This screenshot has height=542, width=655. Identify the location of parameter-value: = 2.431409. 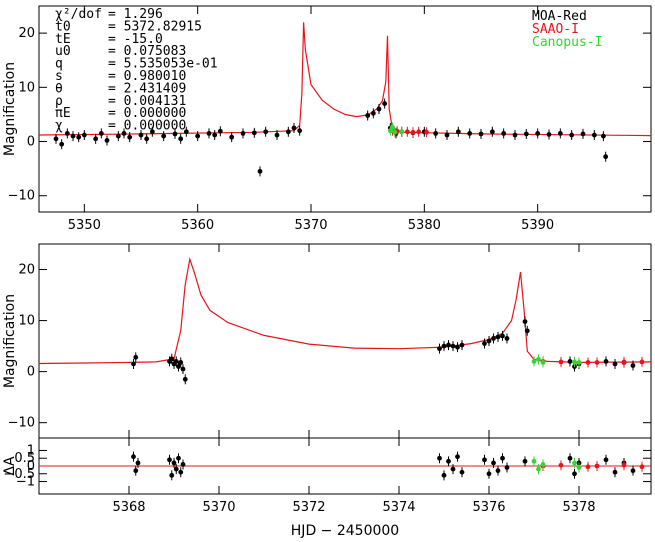
(147, 88).